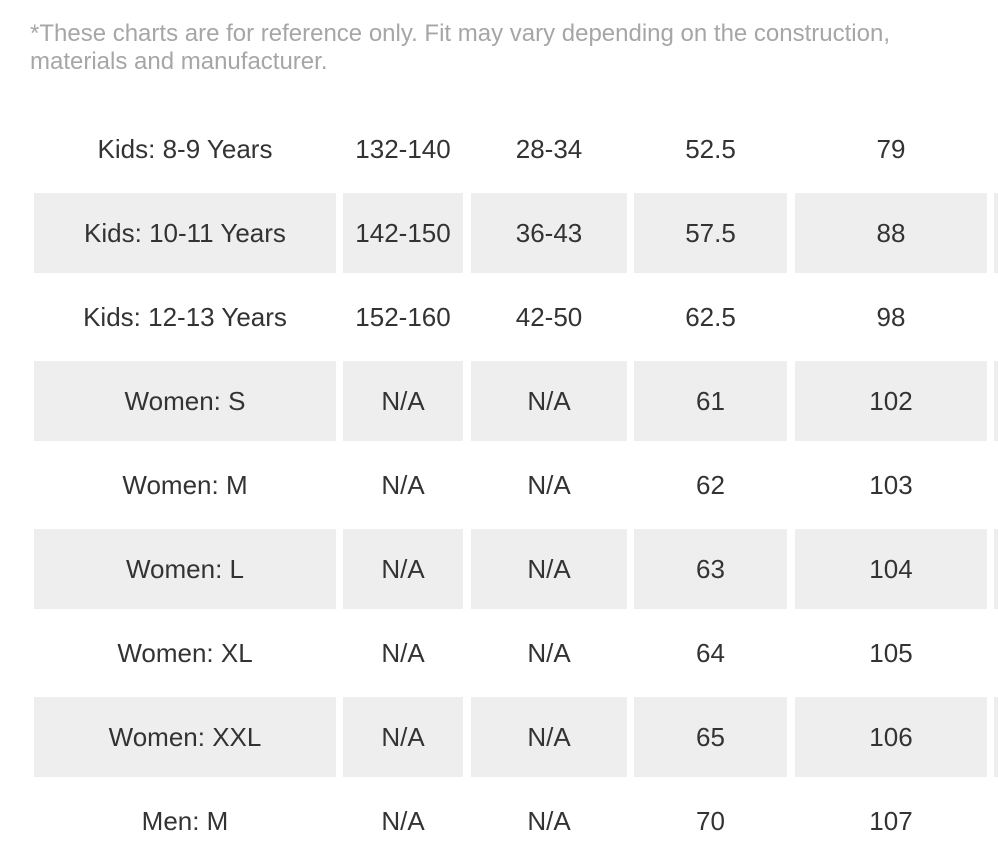 This screenshot has height=866, width=998. I want to click on table-cell: 36-43, so click(549, 233).